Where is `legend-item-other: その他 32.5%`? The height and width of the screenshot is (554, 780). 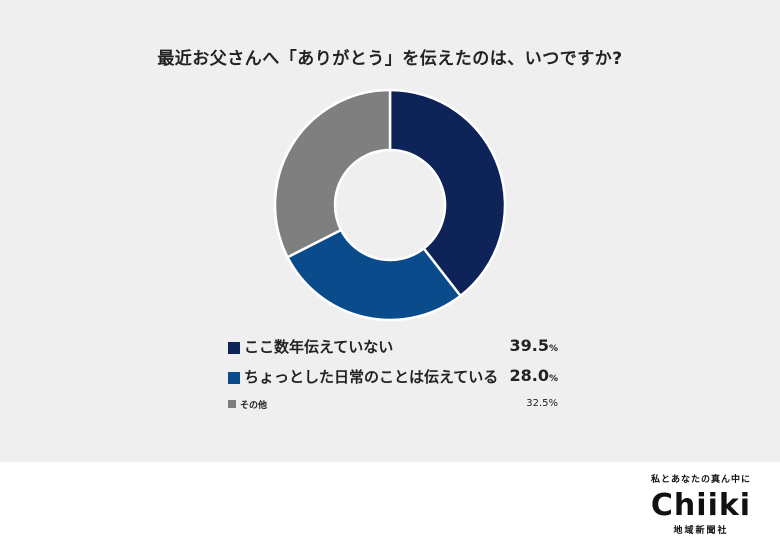
legend-item-other: その他 32.5% is located at coordinates (393, 411).